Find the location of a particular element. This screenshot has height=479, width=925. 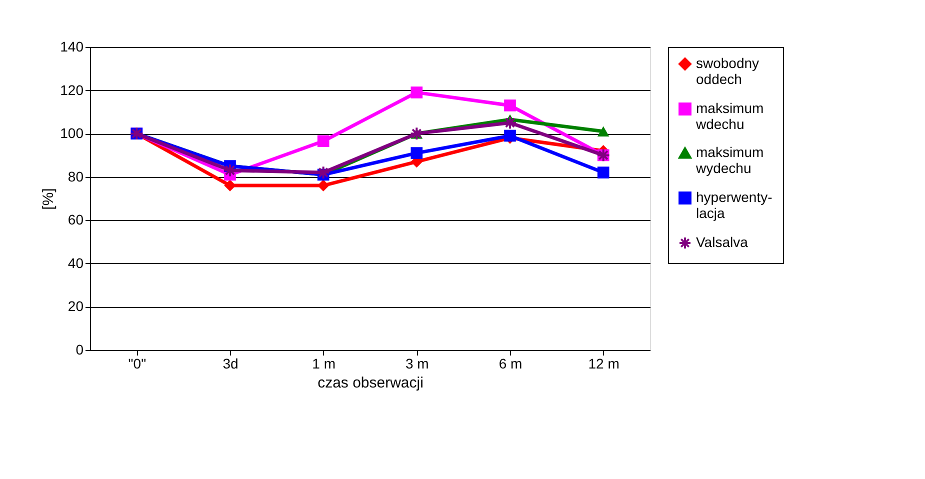

y-tick-label: 0 is located at coordinates (80, 350).